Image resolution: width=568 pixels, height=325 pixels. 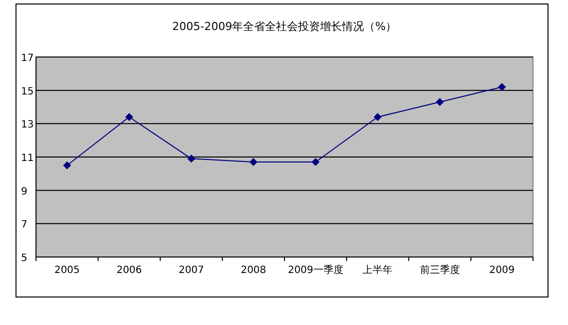 What do you see at coordinates (377, 270) in the screenshot?
I see `xtick: 上半年` at bounding box center [377, 270].